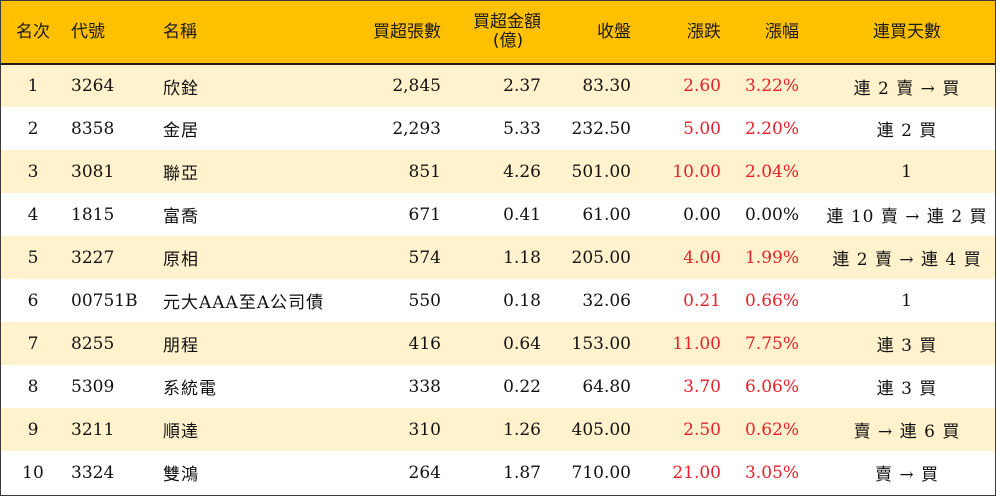  Describe the element at coordinates (522, 171) in the screenshot. I see `cell-amount: 4.26` at that location.